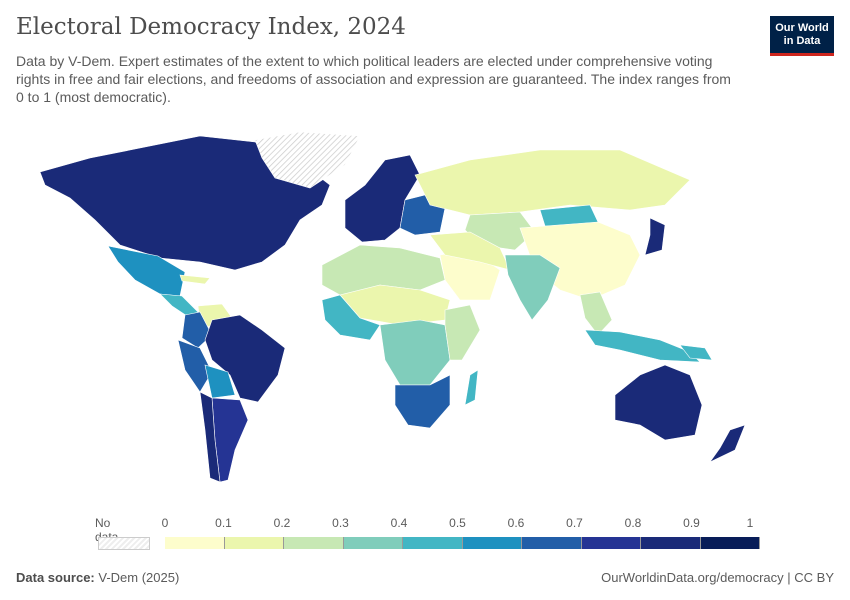  What do you see at coordinates (457, 523) in the screenshot?
I see `legend-tick: 0.5` at bounding box center [457, 523].